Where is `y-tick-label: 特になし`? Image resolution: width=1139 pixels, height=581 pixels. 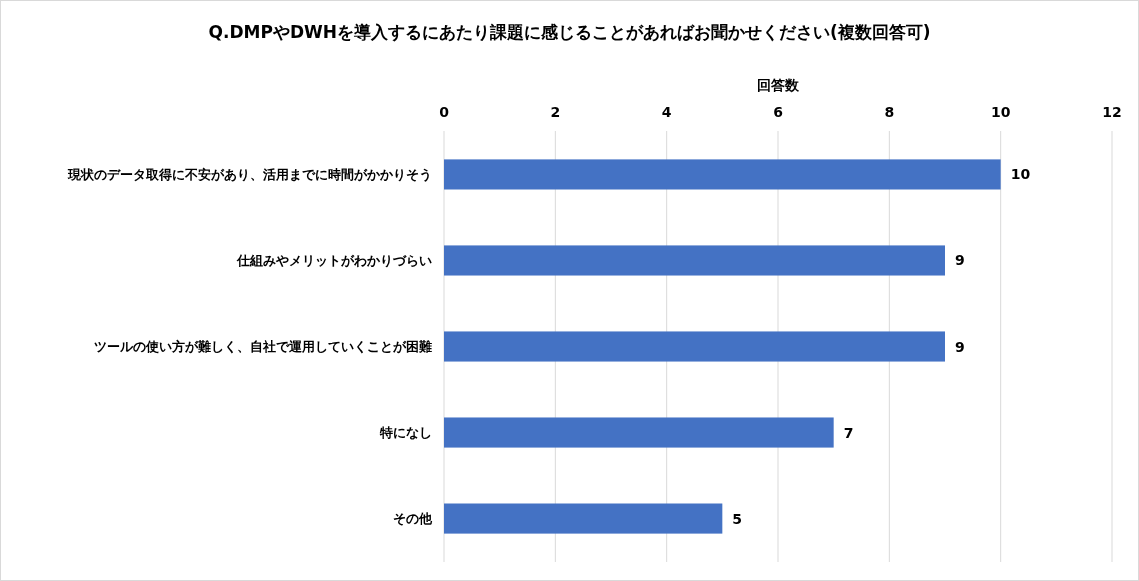
y-tick-label: 特になし is located at coordinates (405, 433).